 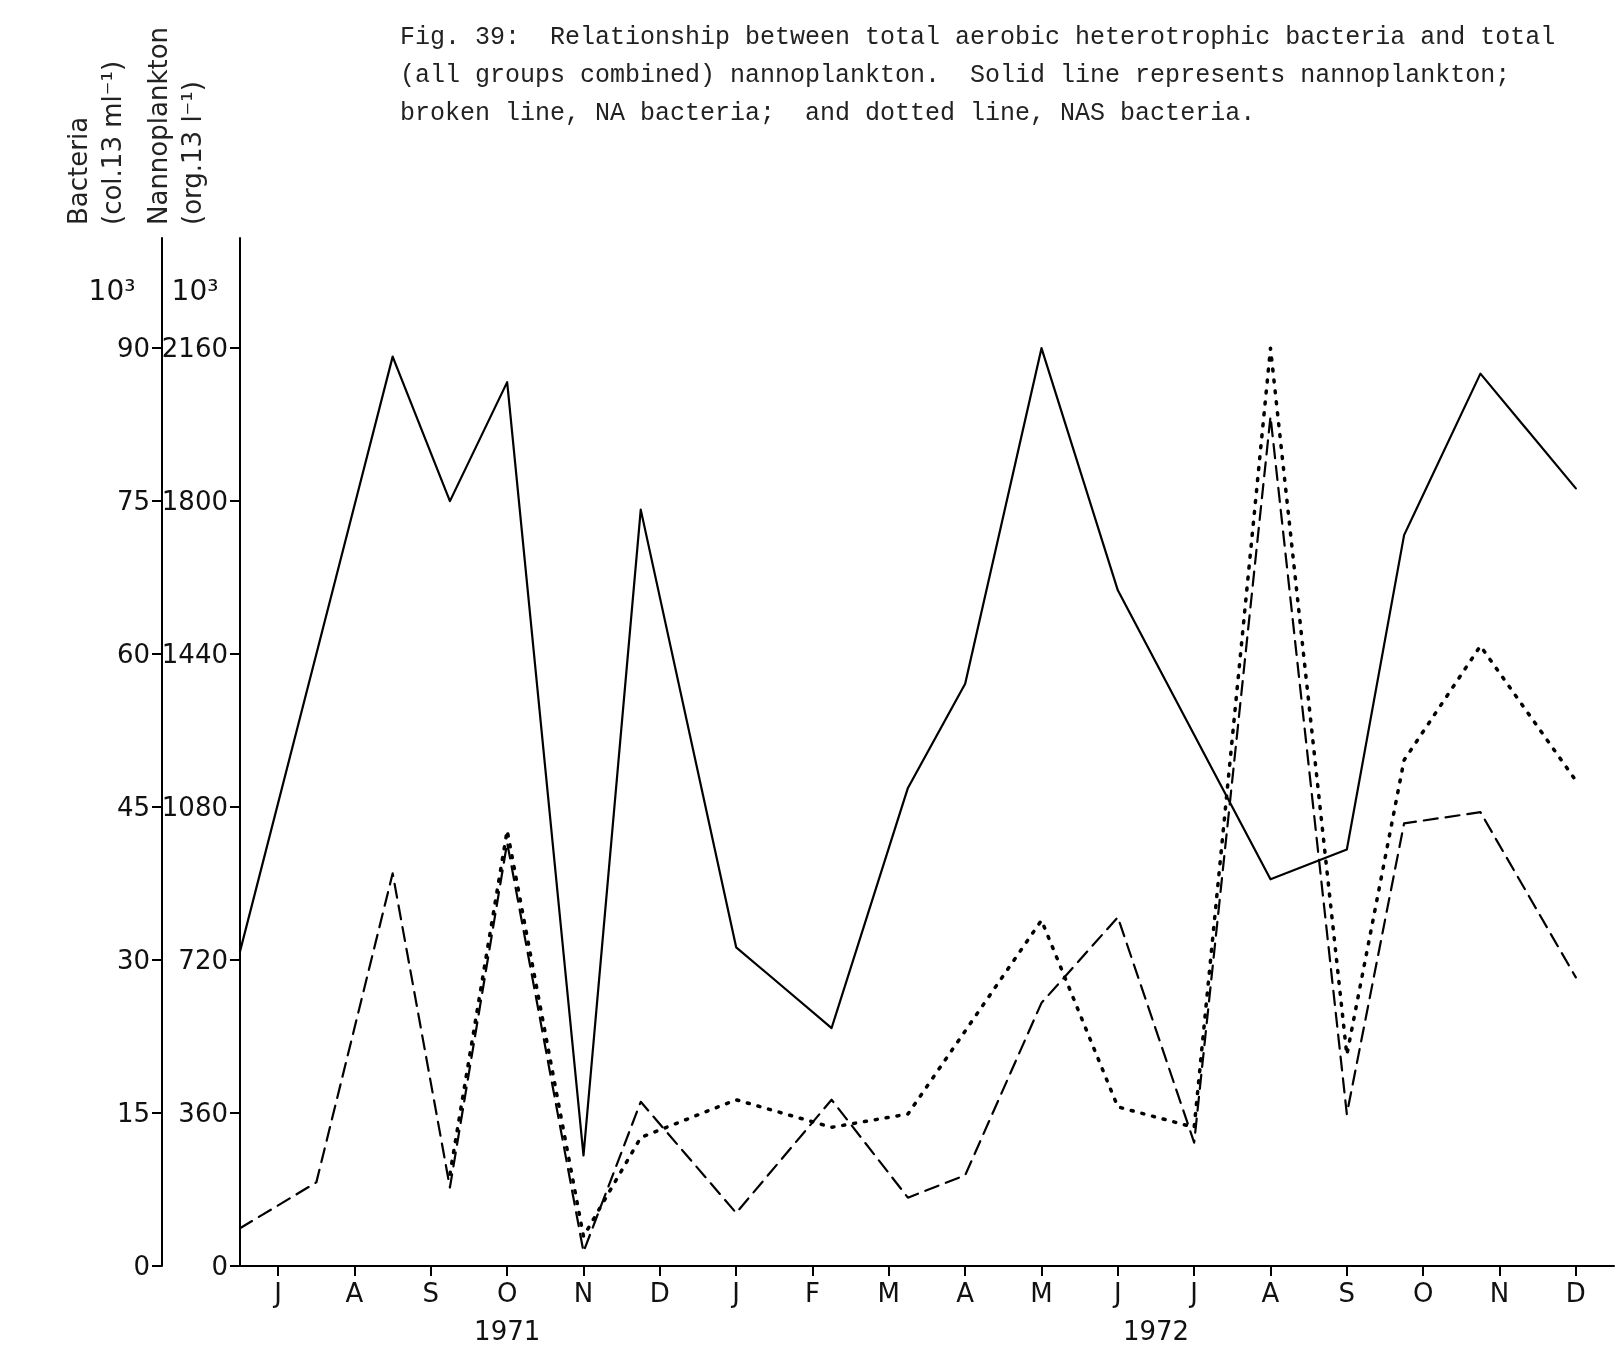 I want to click on y2-tick-label: 30, so click(x=133, y=960).